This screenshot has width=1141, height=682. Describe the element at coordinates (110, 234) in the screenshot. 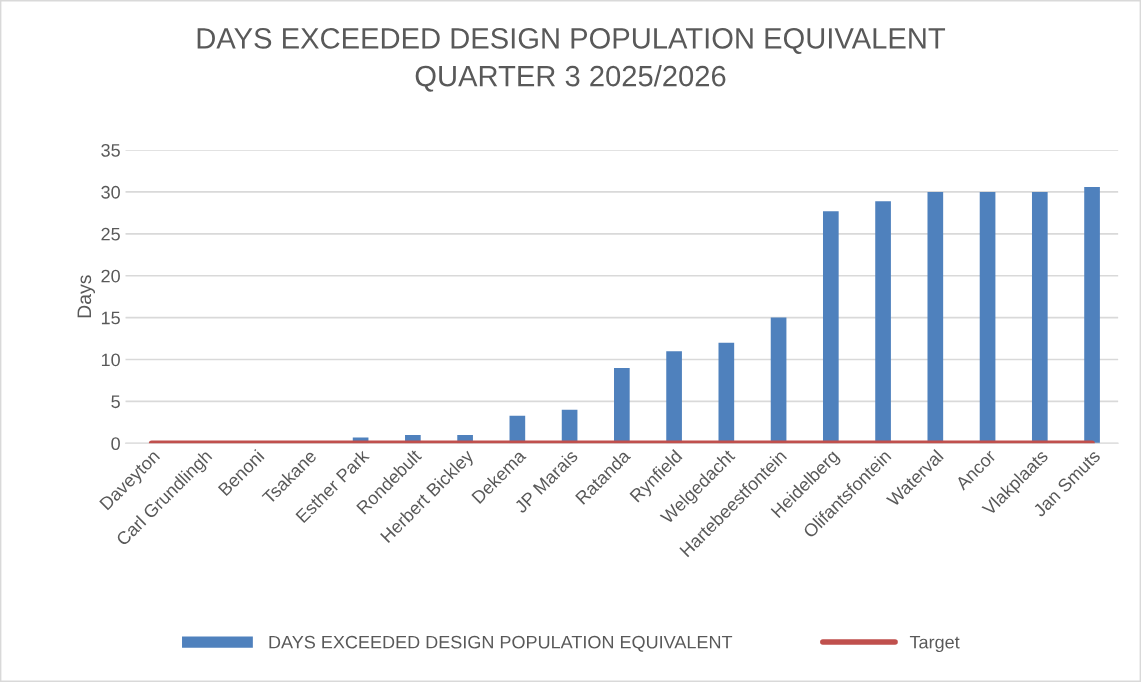

I see `y-tick-label: 25` at that location.